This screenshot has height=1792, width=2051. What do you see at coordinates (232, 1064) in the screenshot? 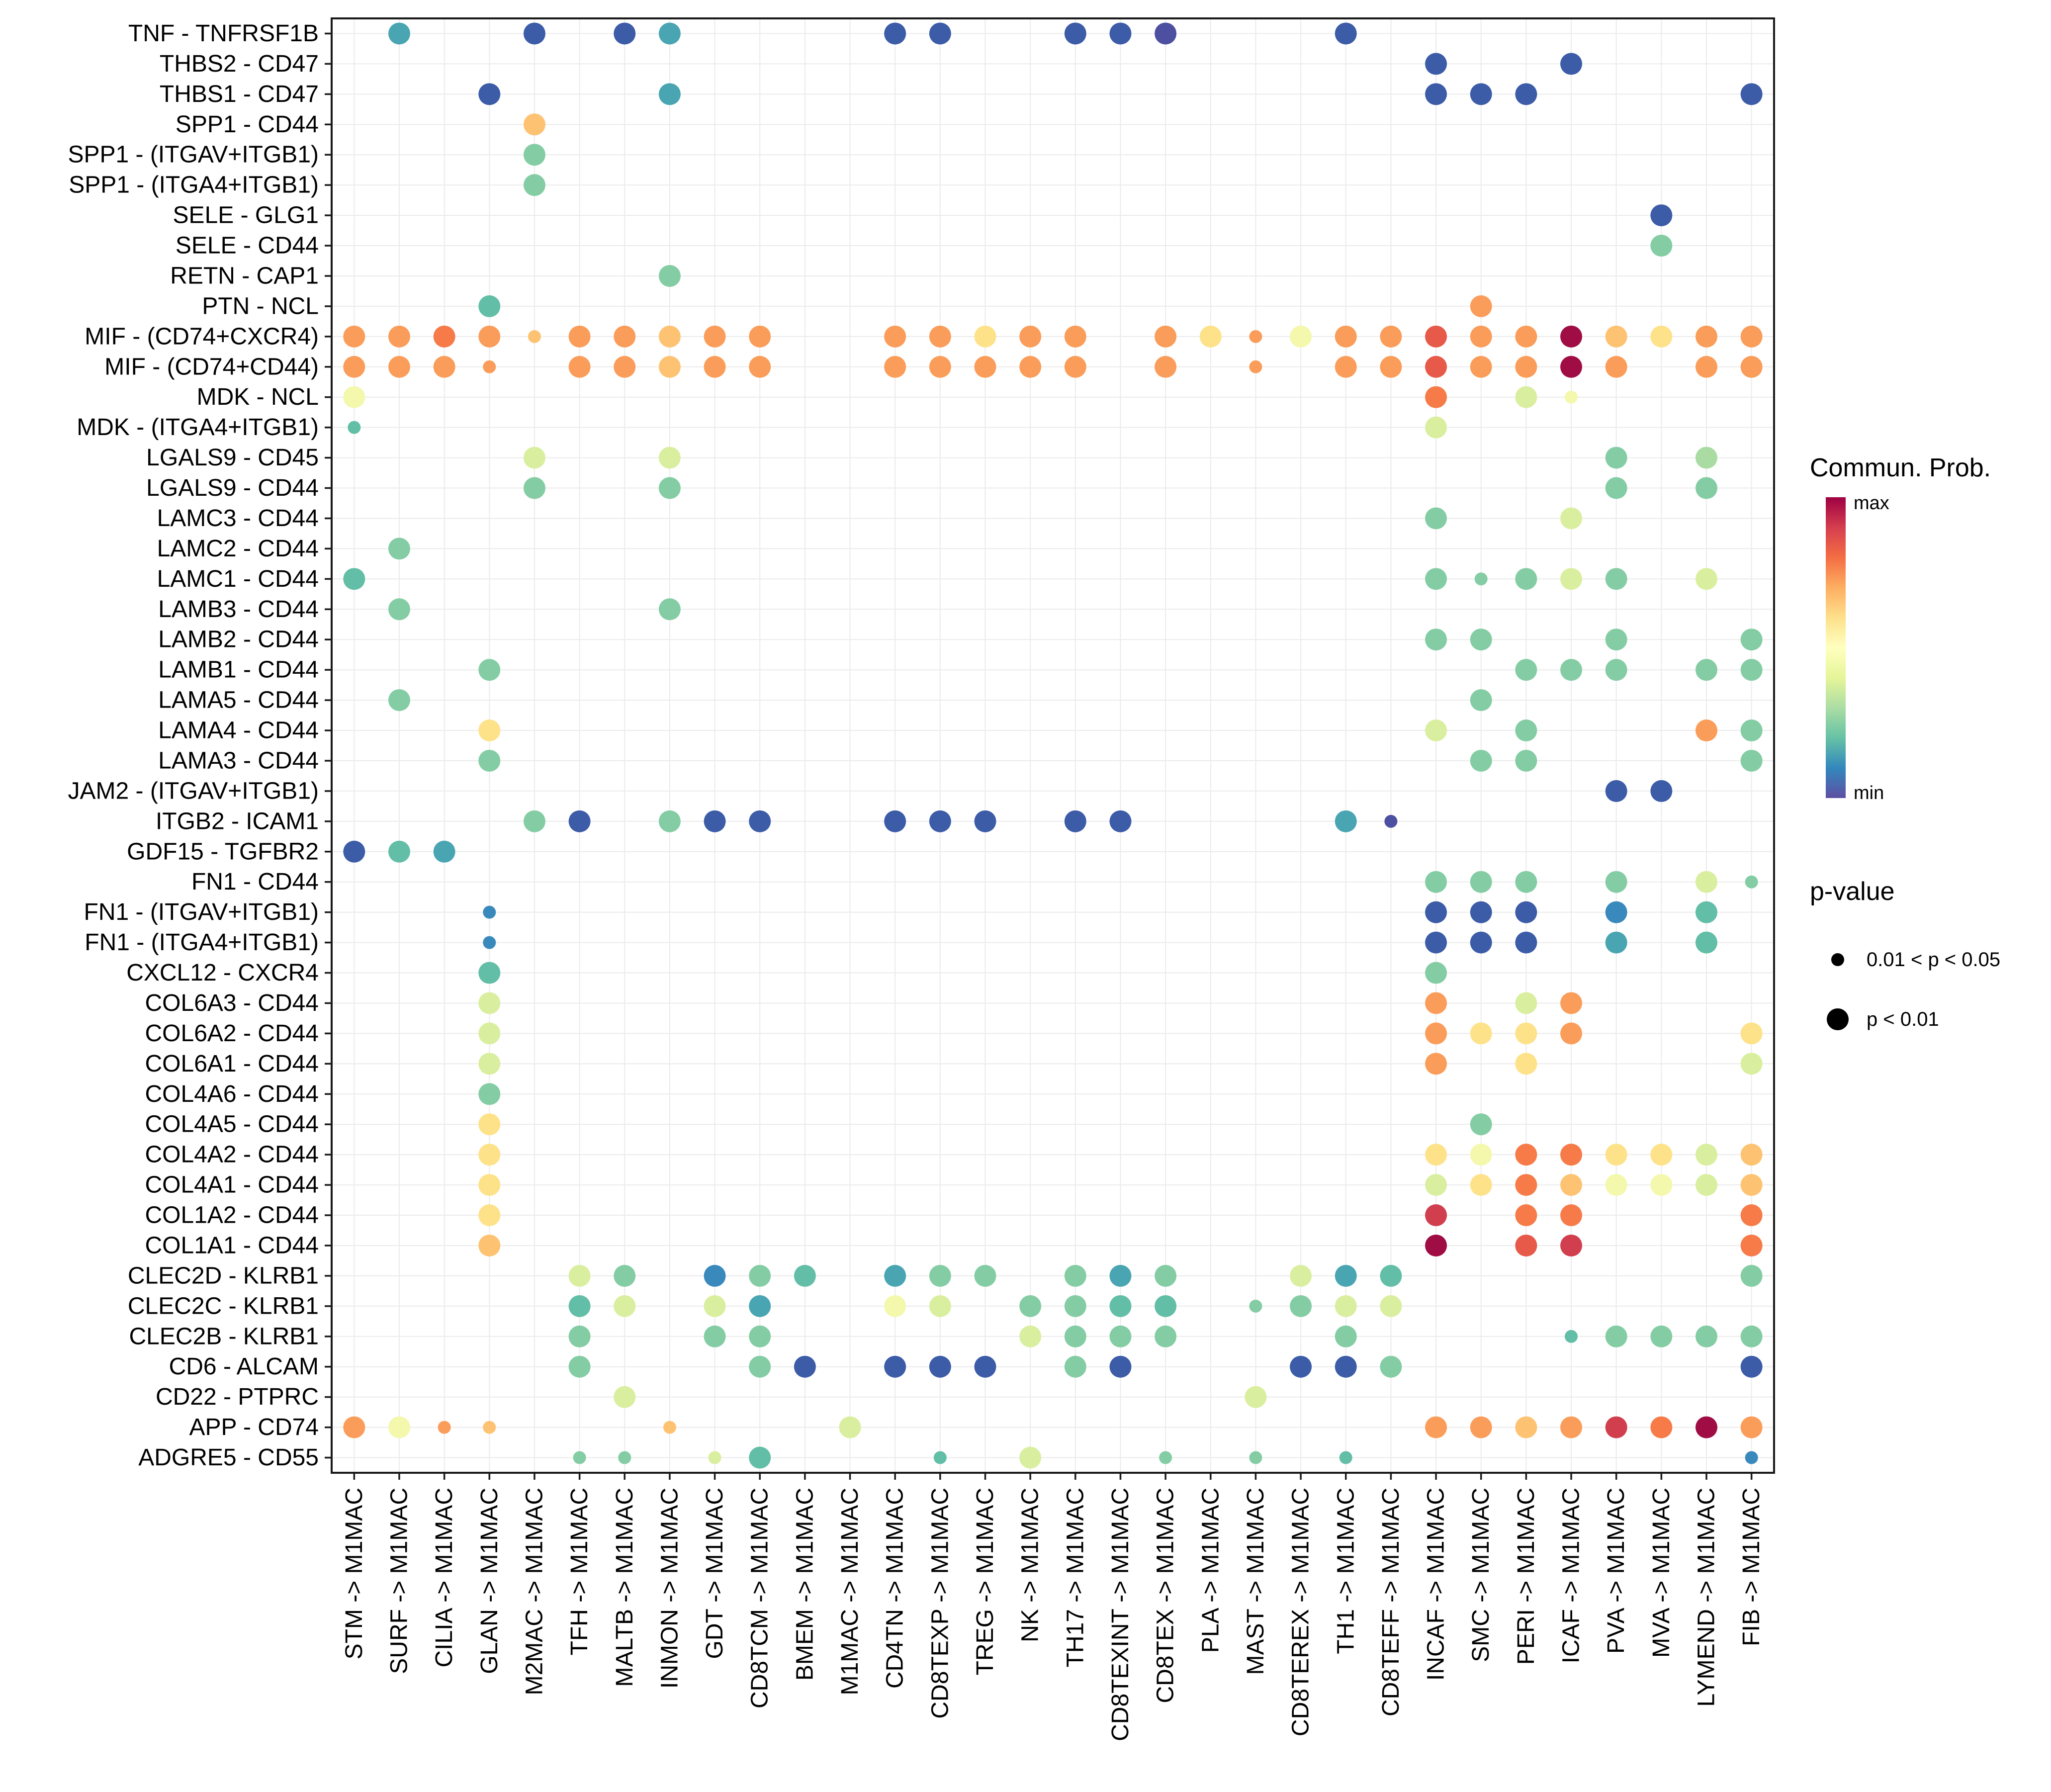
I see `y-axis-label: COL6A1 - CD44` at bounding box center [232, 1064].